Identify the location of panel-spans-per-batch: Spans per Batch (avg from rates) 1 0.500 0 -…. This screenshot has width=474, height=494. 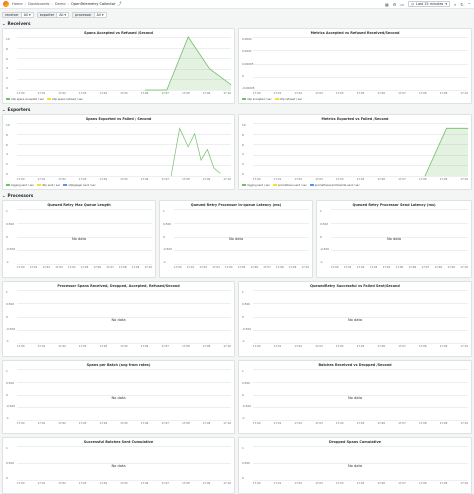
(118, 397).